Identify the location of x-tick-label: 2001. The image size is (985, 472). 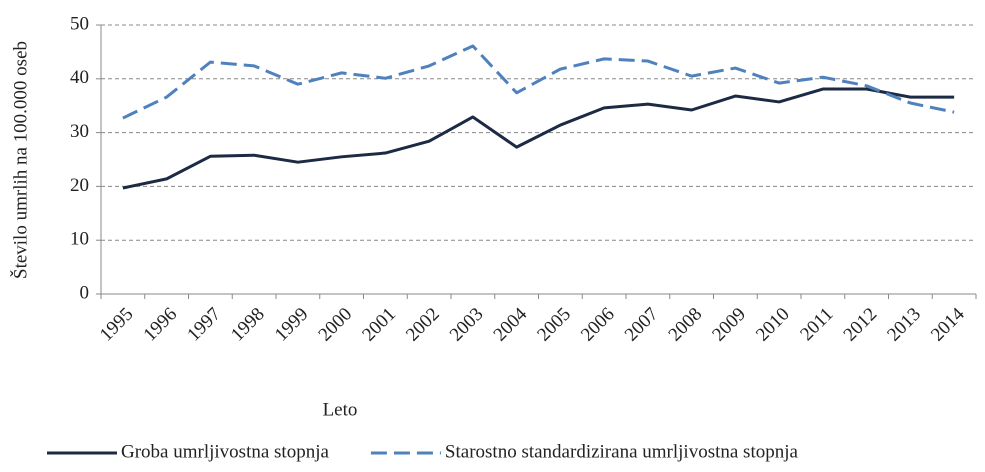
(379, 325).